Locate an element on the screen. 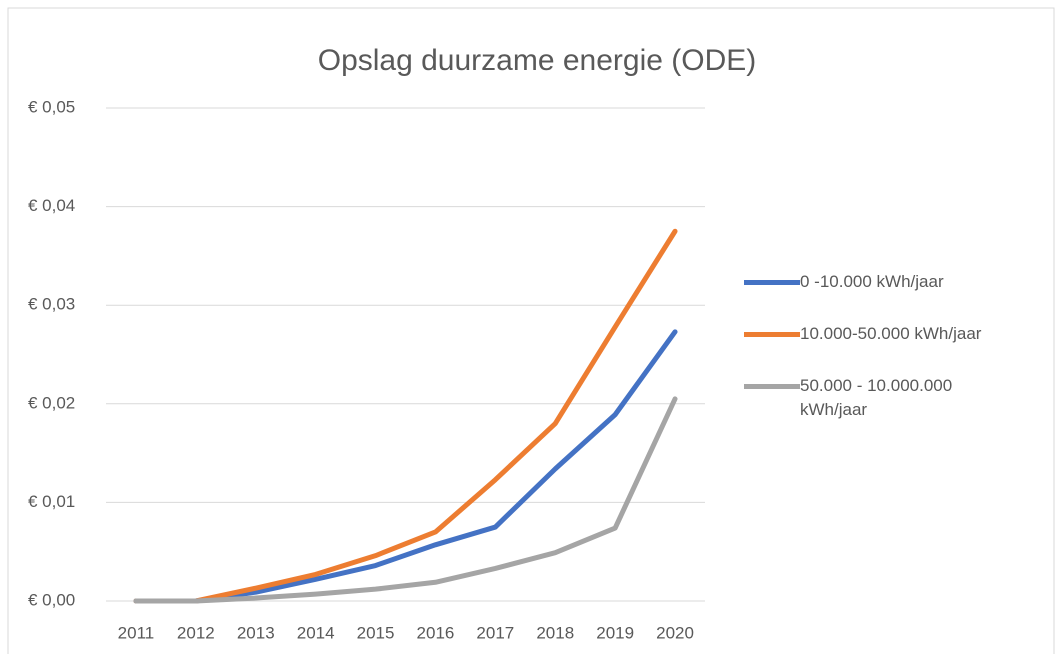  legend-item: 10.000-50.000 kWh/jaar is located at coordinates (894, 334).